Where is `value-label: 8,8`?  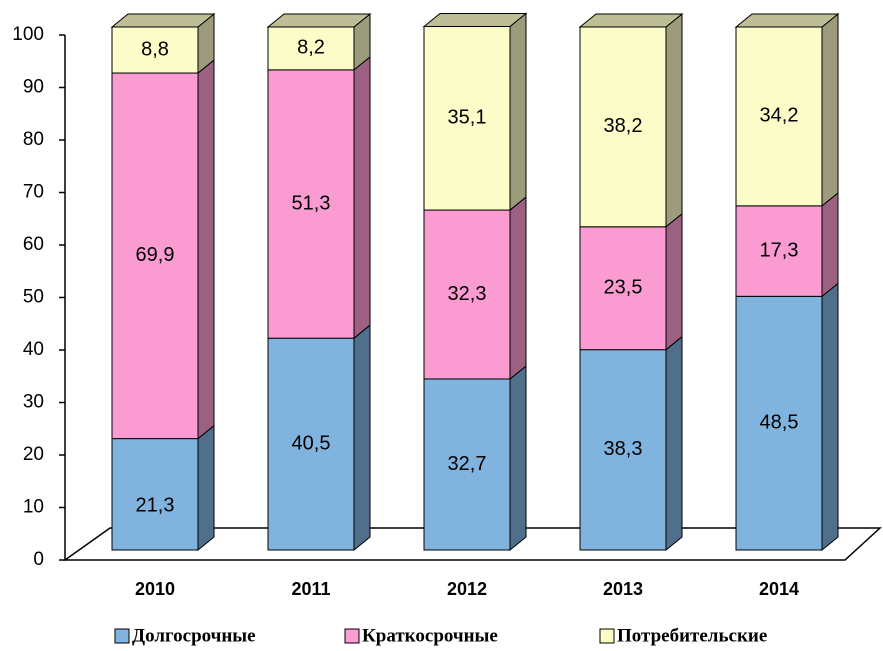
value-label: 8,8 is located at coordinates (155, 49).